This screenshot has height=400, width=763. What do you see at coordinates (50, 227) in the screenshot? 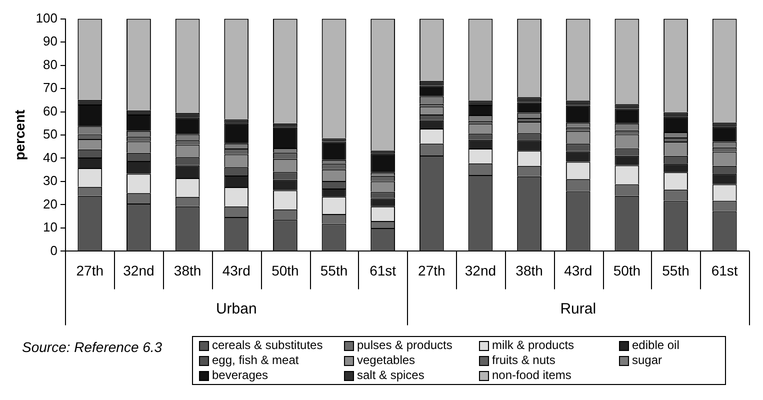
I see `y-tick-label: 10` at bounding box center [50, 227].